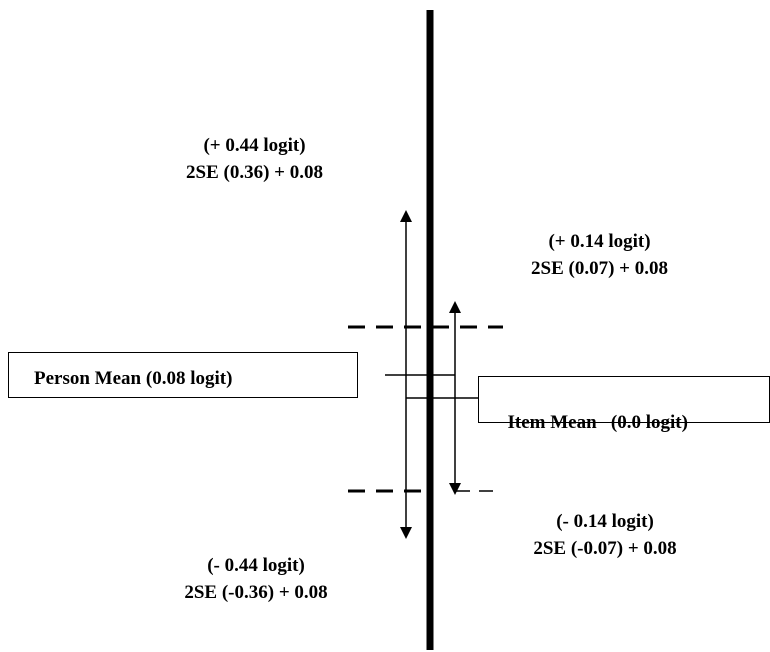  What do you see at coordinates (599, 255) in the screenshot?
I see `item-upper-limit-label: (+ 0.14 logit) 2SE (0.07) + 0.08` at bounding box center [599, 255].